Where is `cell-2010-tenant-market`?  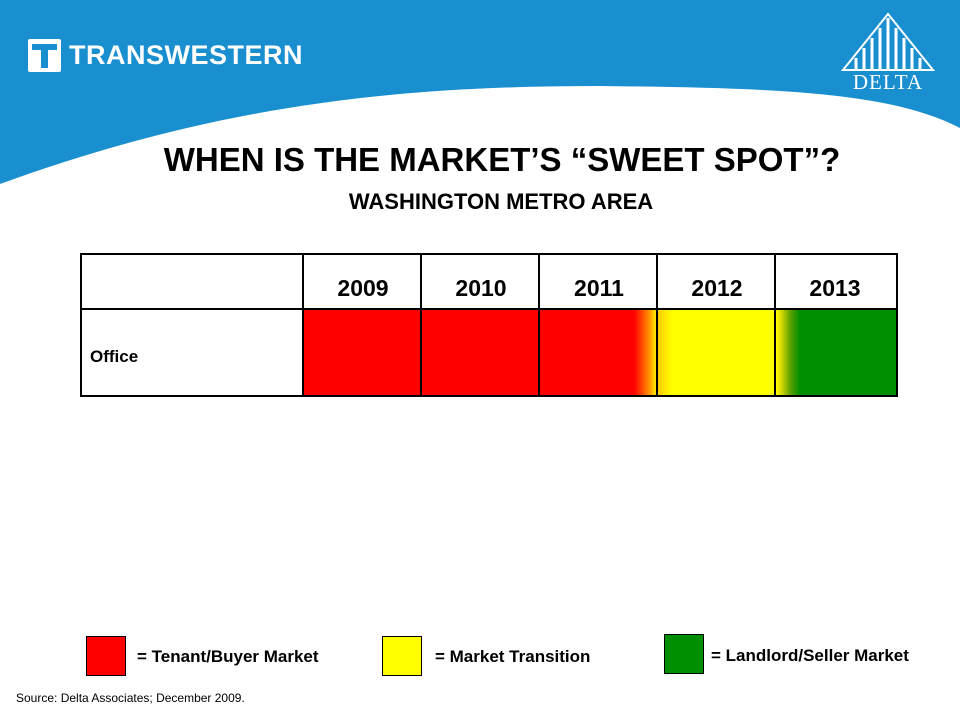 cell-2010-tenant-market is located at coordinates (481, 353).